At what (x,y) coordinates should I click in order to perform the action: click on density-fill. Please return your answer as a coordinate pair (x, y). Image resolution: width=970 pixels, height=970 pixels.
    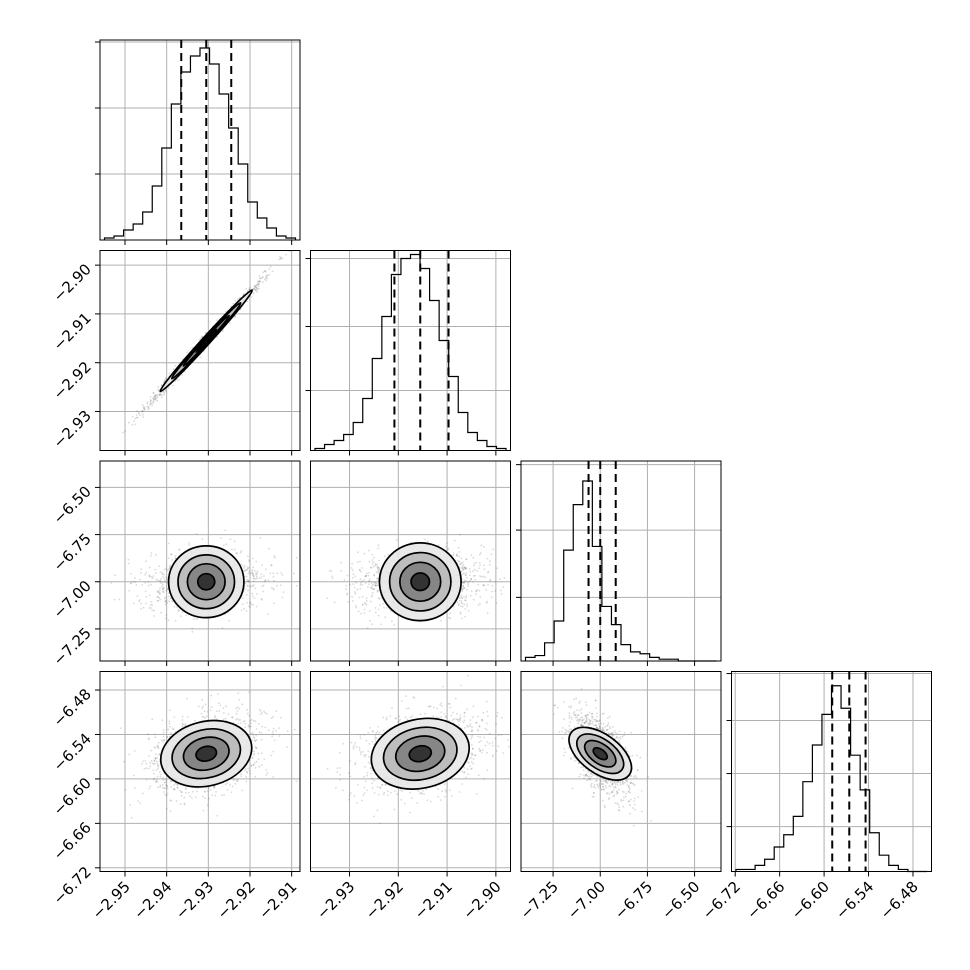
    Looking at the image, I should click on (420, 582).